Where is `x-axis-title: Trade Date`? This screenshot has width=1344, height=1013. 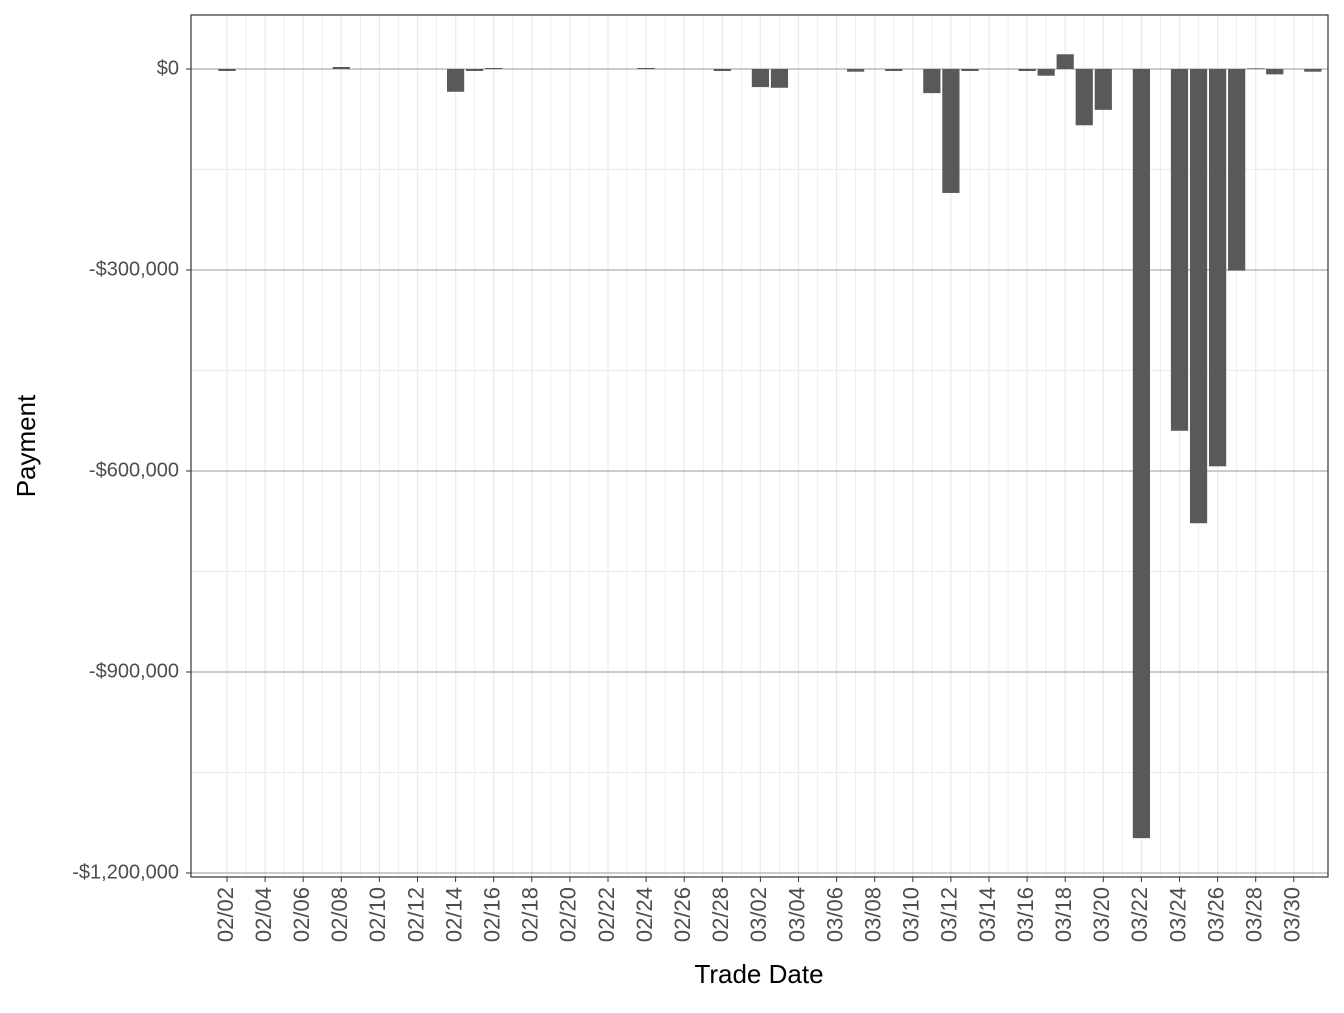 x-axis-title: Trade Date is located at coordinates (758, 974).